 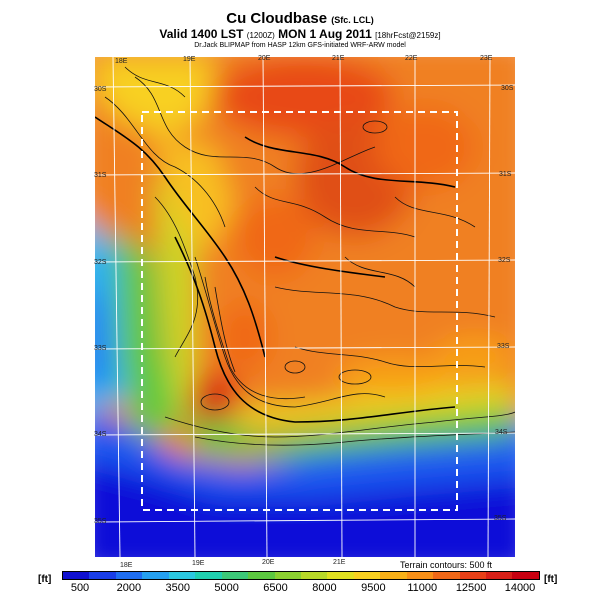 What do you see at coordinates (373, 588) in the screenshot?
I see `colorbar-tick-label: 9500` at bounding box center [373, 588].